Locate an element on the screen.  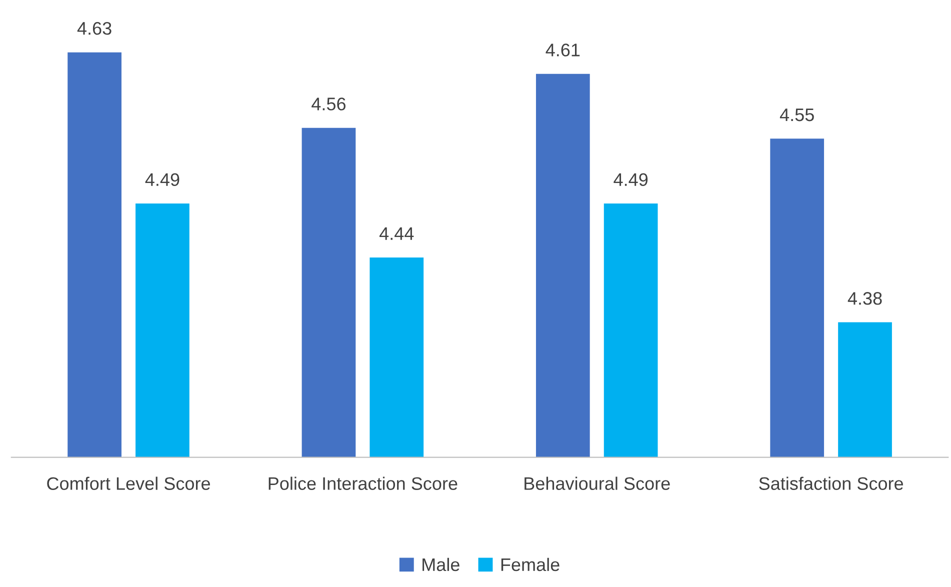
x-tick-label: Comfort Level Score is located at coordinates (128, 483).